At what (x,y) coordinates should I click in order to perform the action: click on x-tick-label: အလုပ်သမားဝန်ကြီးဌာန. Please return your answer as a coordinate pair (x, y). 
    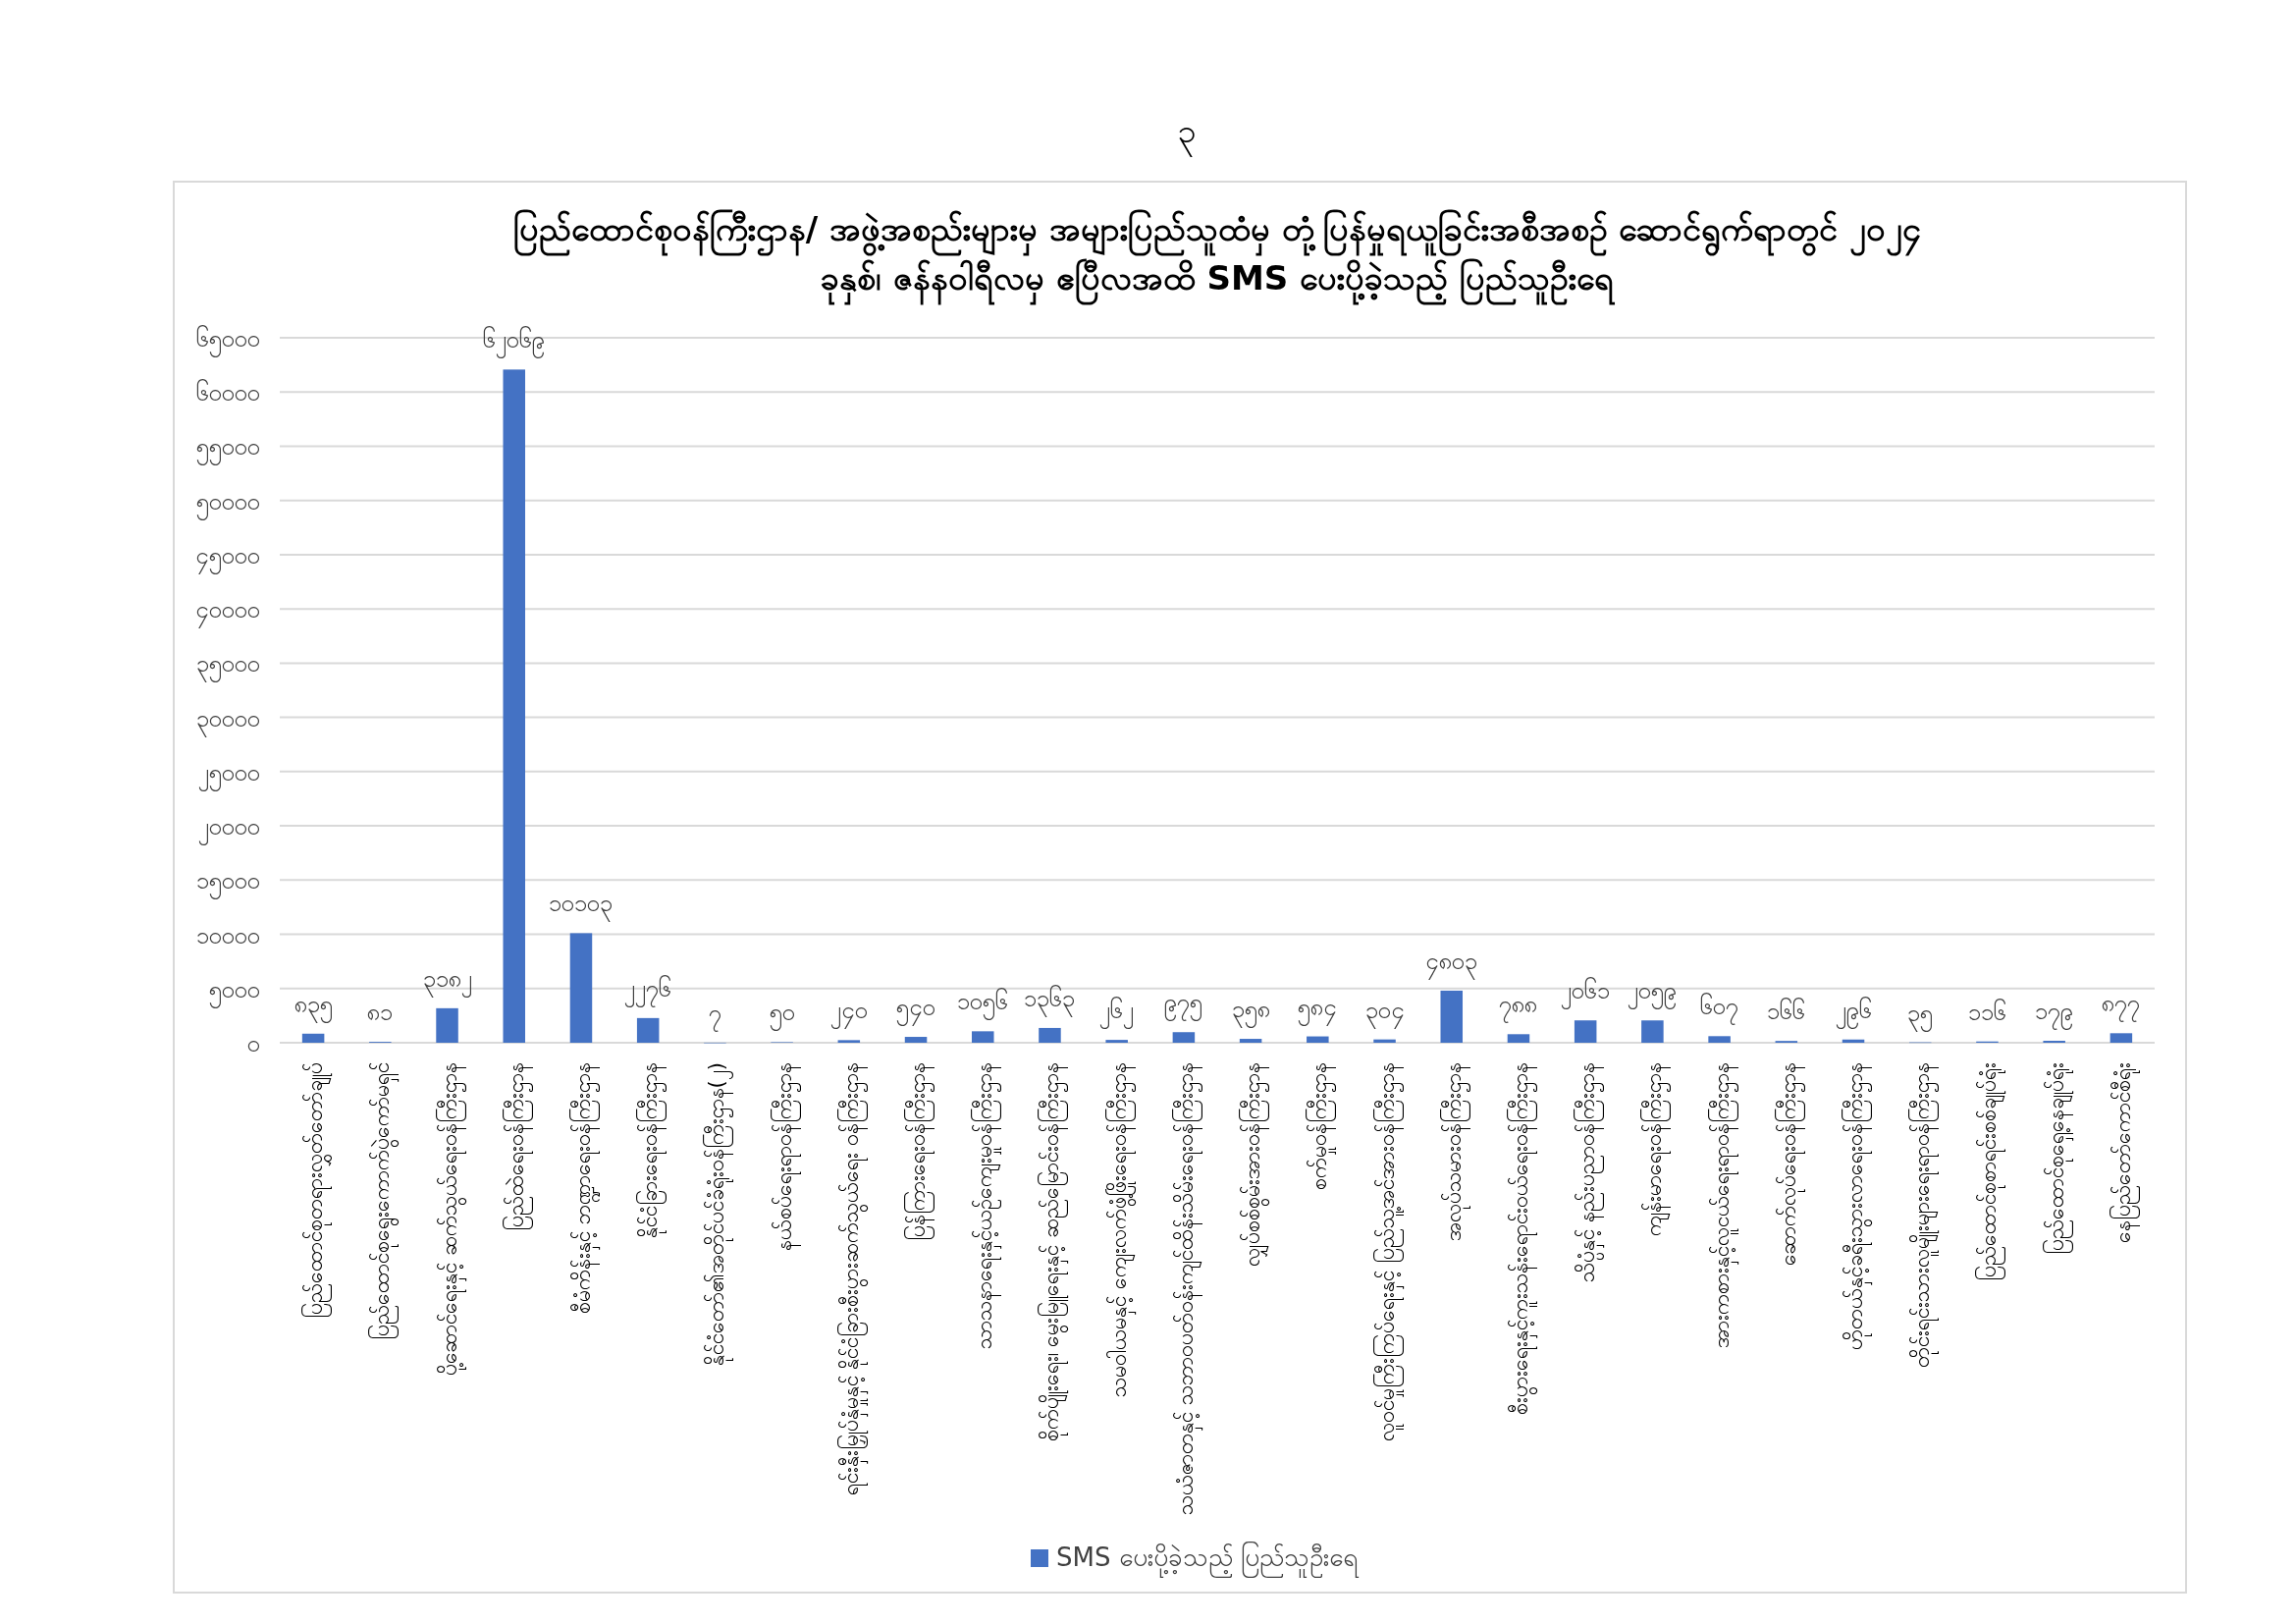
    Looking at the image, I should click on (1454, 1151).